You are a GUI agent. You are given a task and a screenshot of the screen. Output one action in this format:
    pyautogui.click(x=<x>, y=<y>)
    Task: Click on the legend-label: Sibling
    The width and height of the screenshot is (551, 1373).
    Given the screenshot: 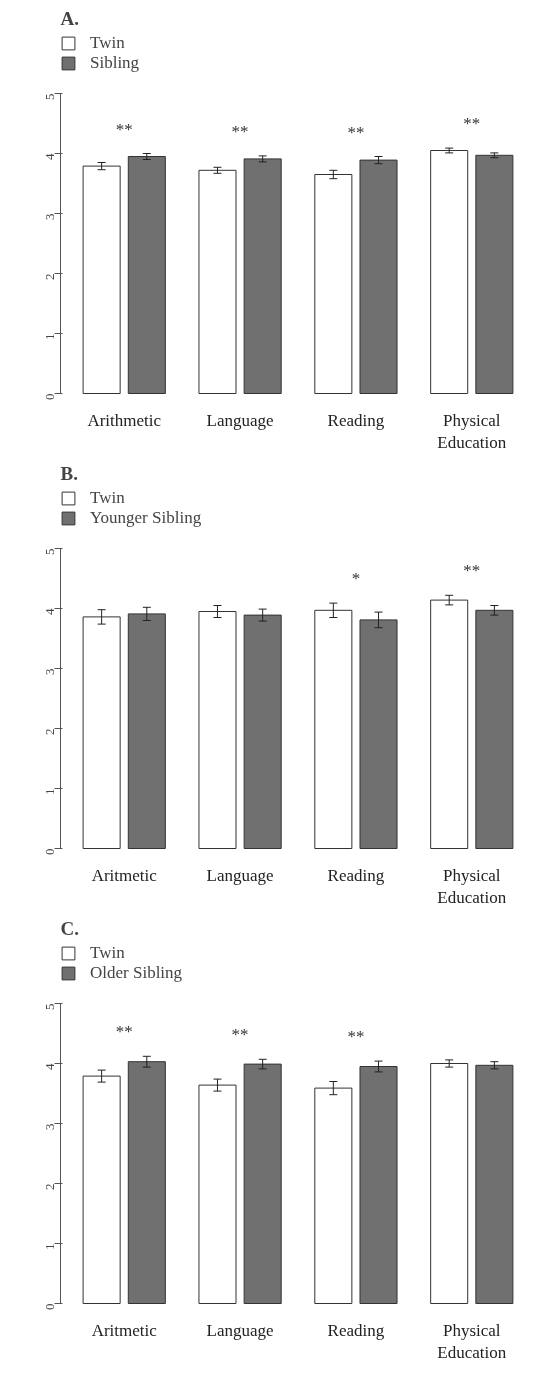 What is the action you would take?
    pyautogui.click(x=115, y=63)
    